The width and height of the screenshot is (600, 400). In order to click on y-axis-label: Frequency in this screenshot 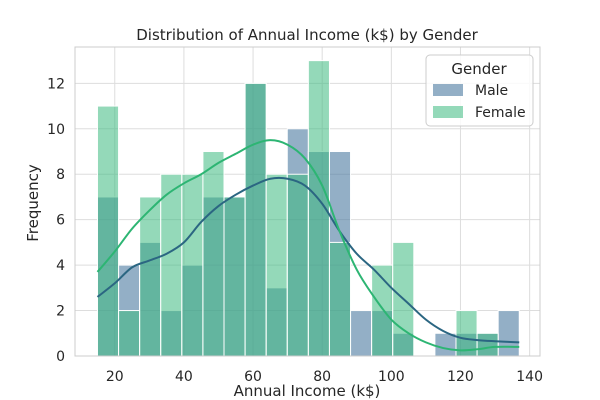, I will do `click(33, 203)`.